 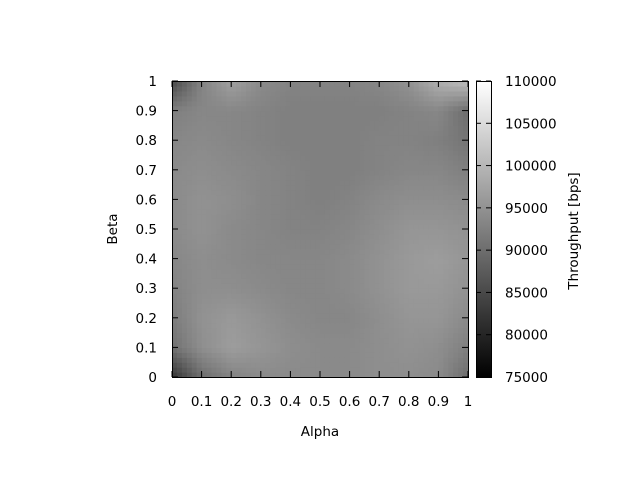 What do you see at coordinates (378, 402) in the screenshot?
I see `x-tick-label: 0.7` at bounding box center [378, 402].